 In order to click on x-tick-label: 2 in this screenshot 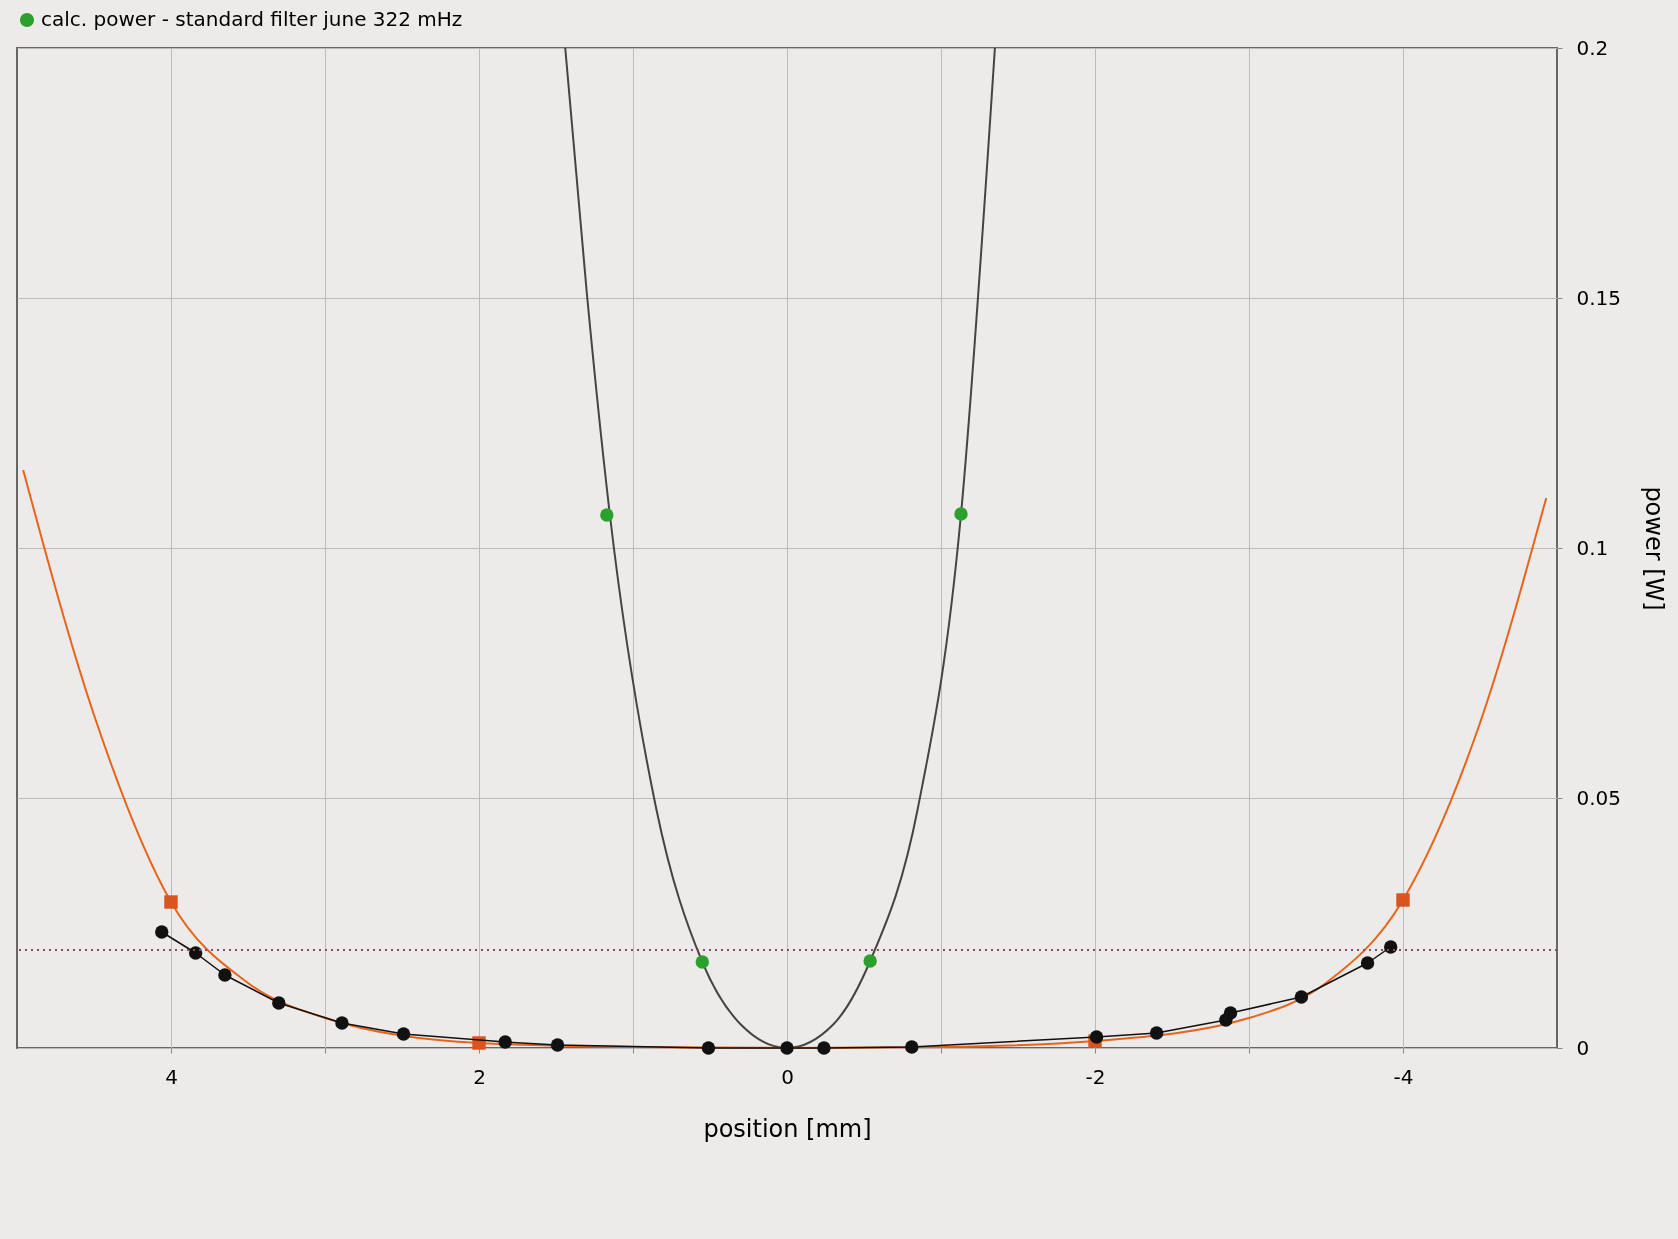, I will do `click(479, 1076)`.